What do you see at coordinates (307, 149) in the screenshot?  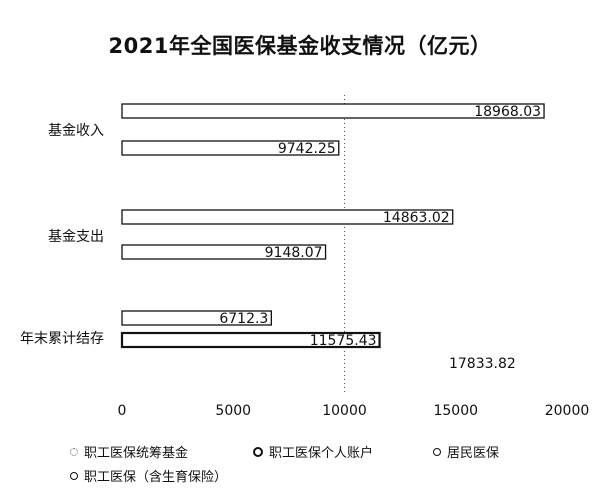 I see `data-label-series-3-cat-1: 9742.25` at bounding box center [307, 149].